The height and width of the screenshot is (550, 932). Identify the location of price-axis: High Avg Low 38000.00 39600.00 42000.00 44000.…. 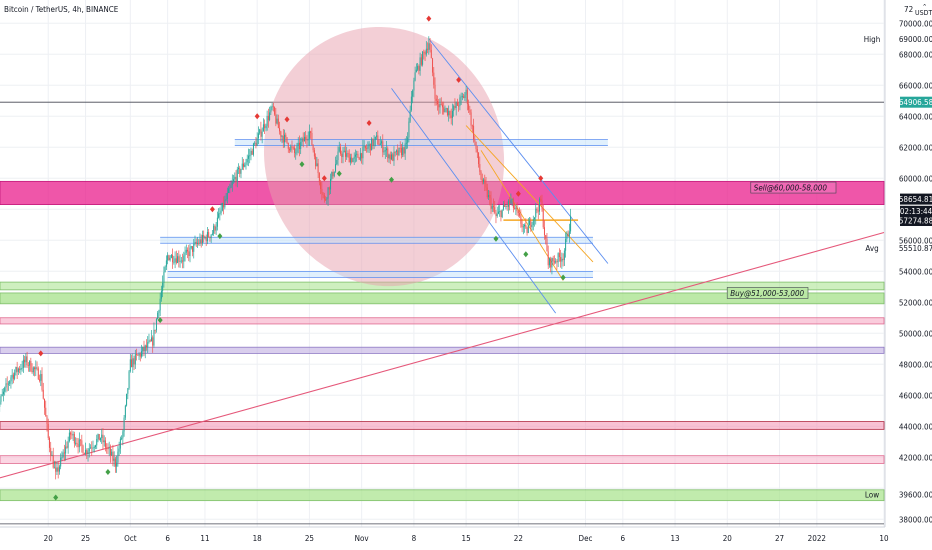
(898, 263).